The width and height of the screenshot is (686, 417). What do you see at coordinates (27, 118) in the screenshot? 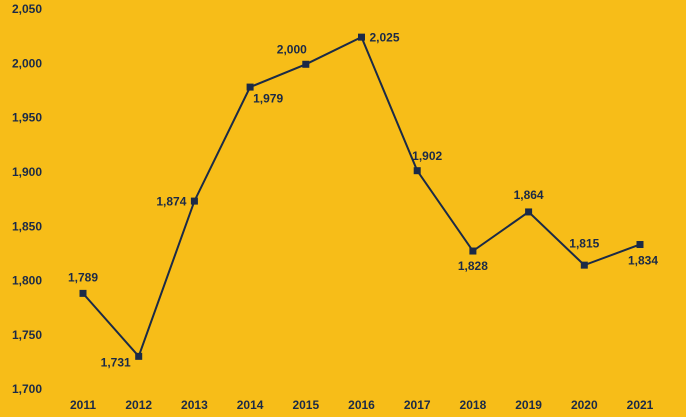
I see `y-tick-label: 1,950` at bounding box center [27, 118].